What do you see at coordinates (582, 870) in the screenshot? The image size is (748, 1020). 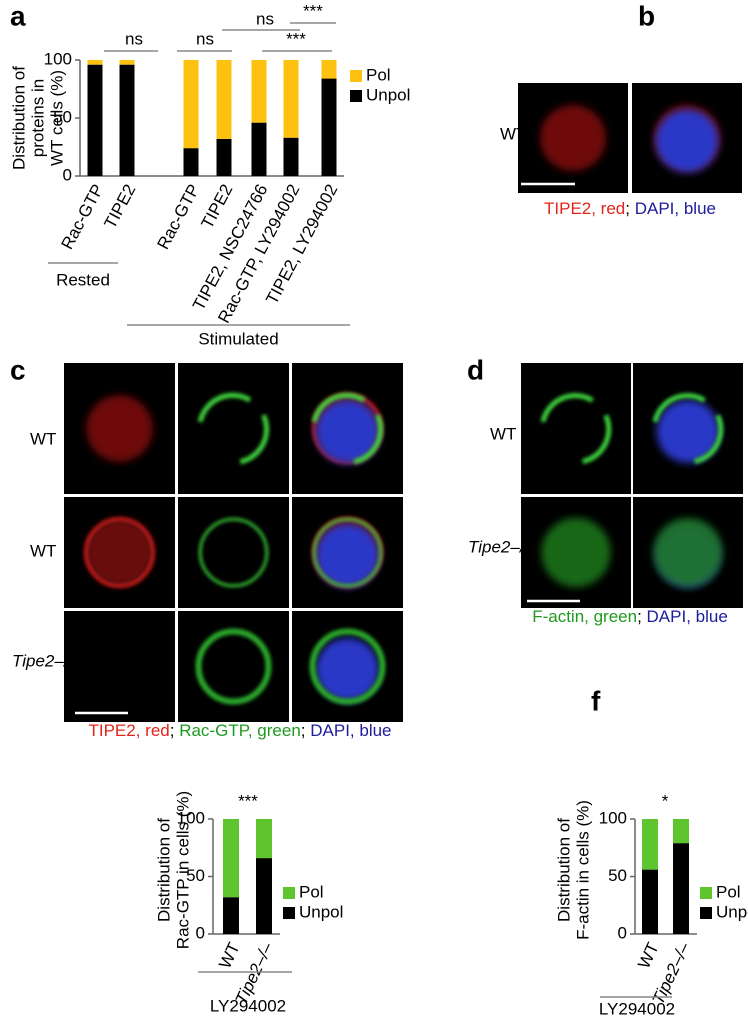 I see `y-axis-label: F-actin in cells (%)` at bounding box center [582, 870].